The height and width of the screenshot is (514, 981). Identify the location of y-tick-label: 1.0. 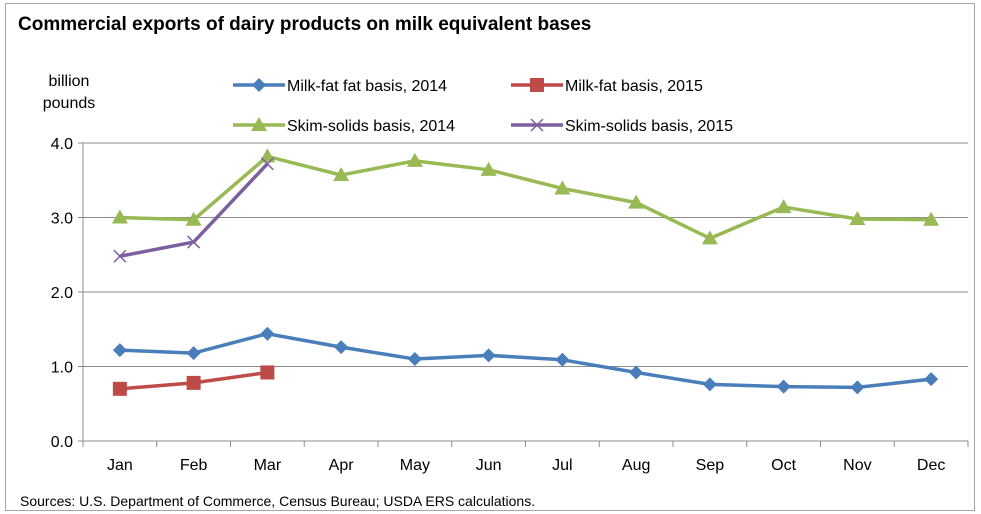
(62, 368).